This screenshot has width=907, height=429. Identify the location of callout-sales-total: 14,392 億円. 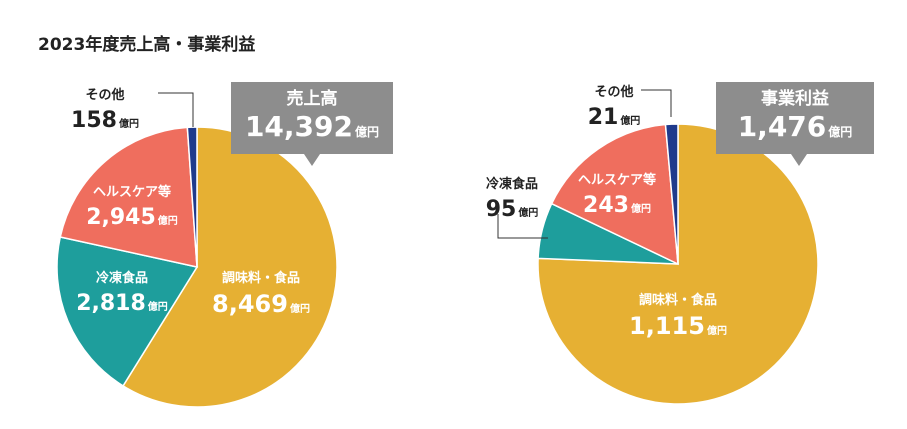
(312, 126).